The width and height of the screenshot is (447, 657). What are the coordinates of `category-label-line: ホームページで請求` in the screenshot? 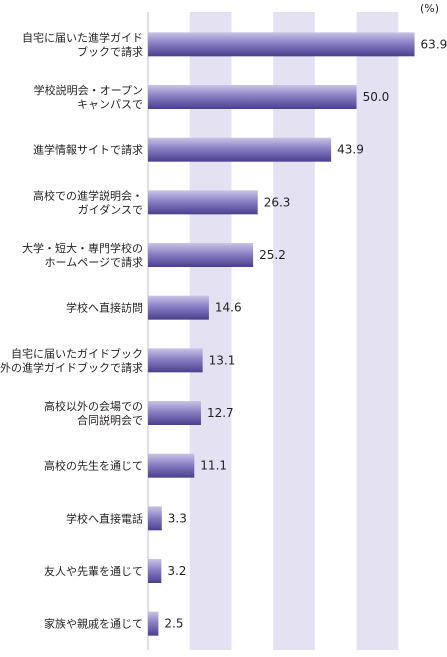 It's located at (94, 262).